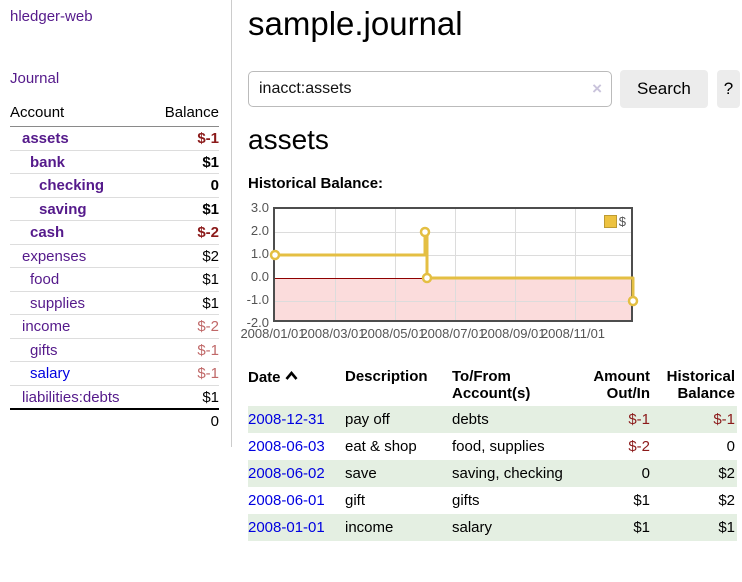 The height and width of the screenshot is (582, 742). What do you see at coordinates (114, 280) in the screenshot?
I see `account-row: food $1` at bounding box center [114, 280].